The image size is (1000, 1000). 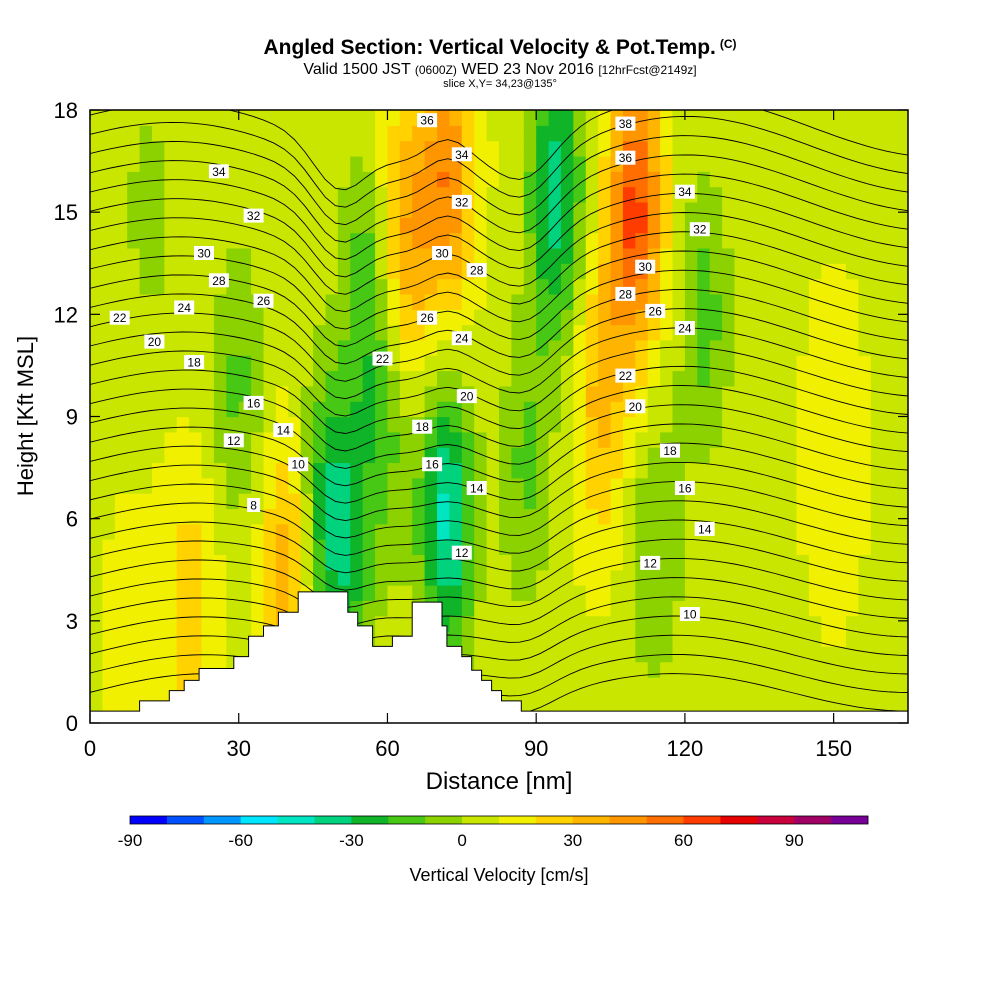 I want to click on isotherm-label: 22, so click(x=119, y=317).